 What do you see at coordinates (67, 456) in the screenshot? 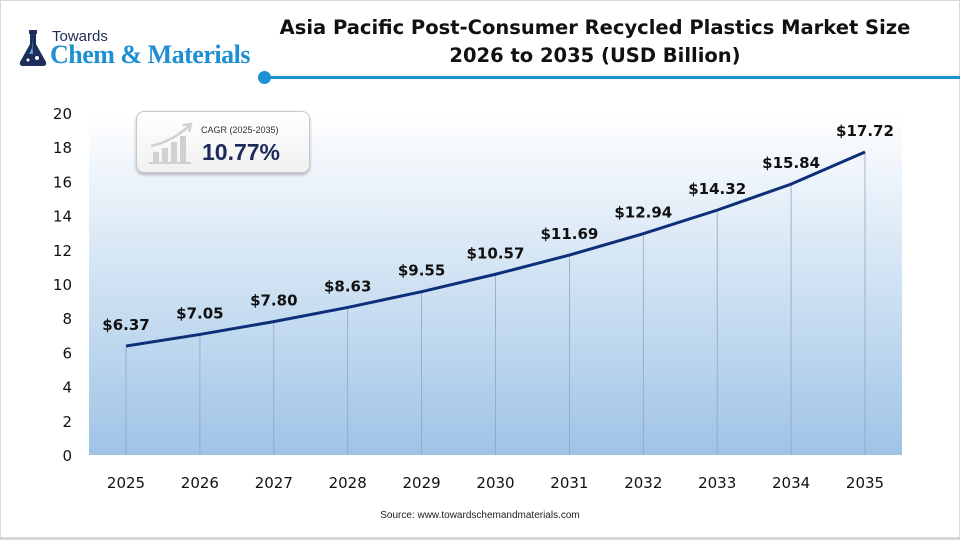
I see `y-tick-label: 0` at bounding box center [67, 456].